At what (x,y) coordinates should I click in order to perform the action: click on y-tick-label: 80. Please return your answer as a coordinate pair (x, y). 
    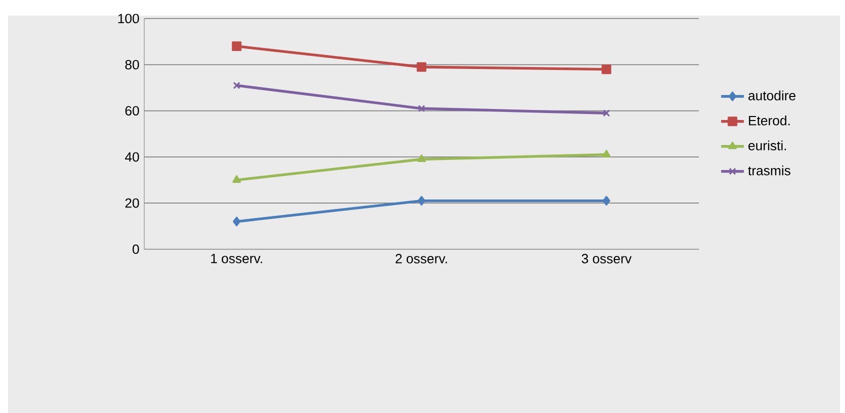
    Looking at the image, I should click on (132, 65).